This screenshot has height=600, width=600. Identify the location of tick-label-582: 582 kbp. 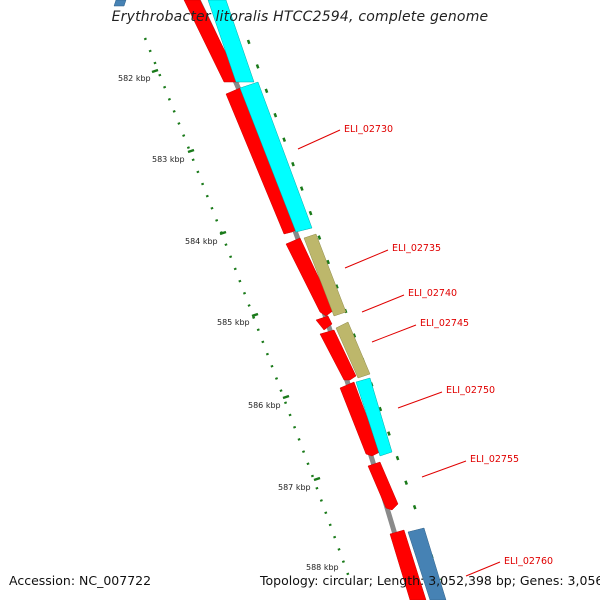
(134, 78).